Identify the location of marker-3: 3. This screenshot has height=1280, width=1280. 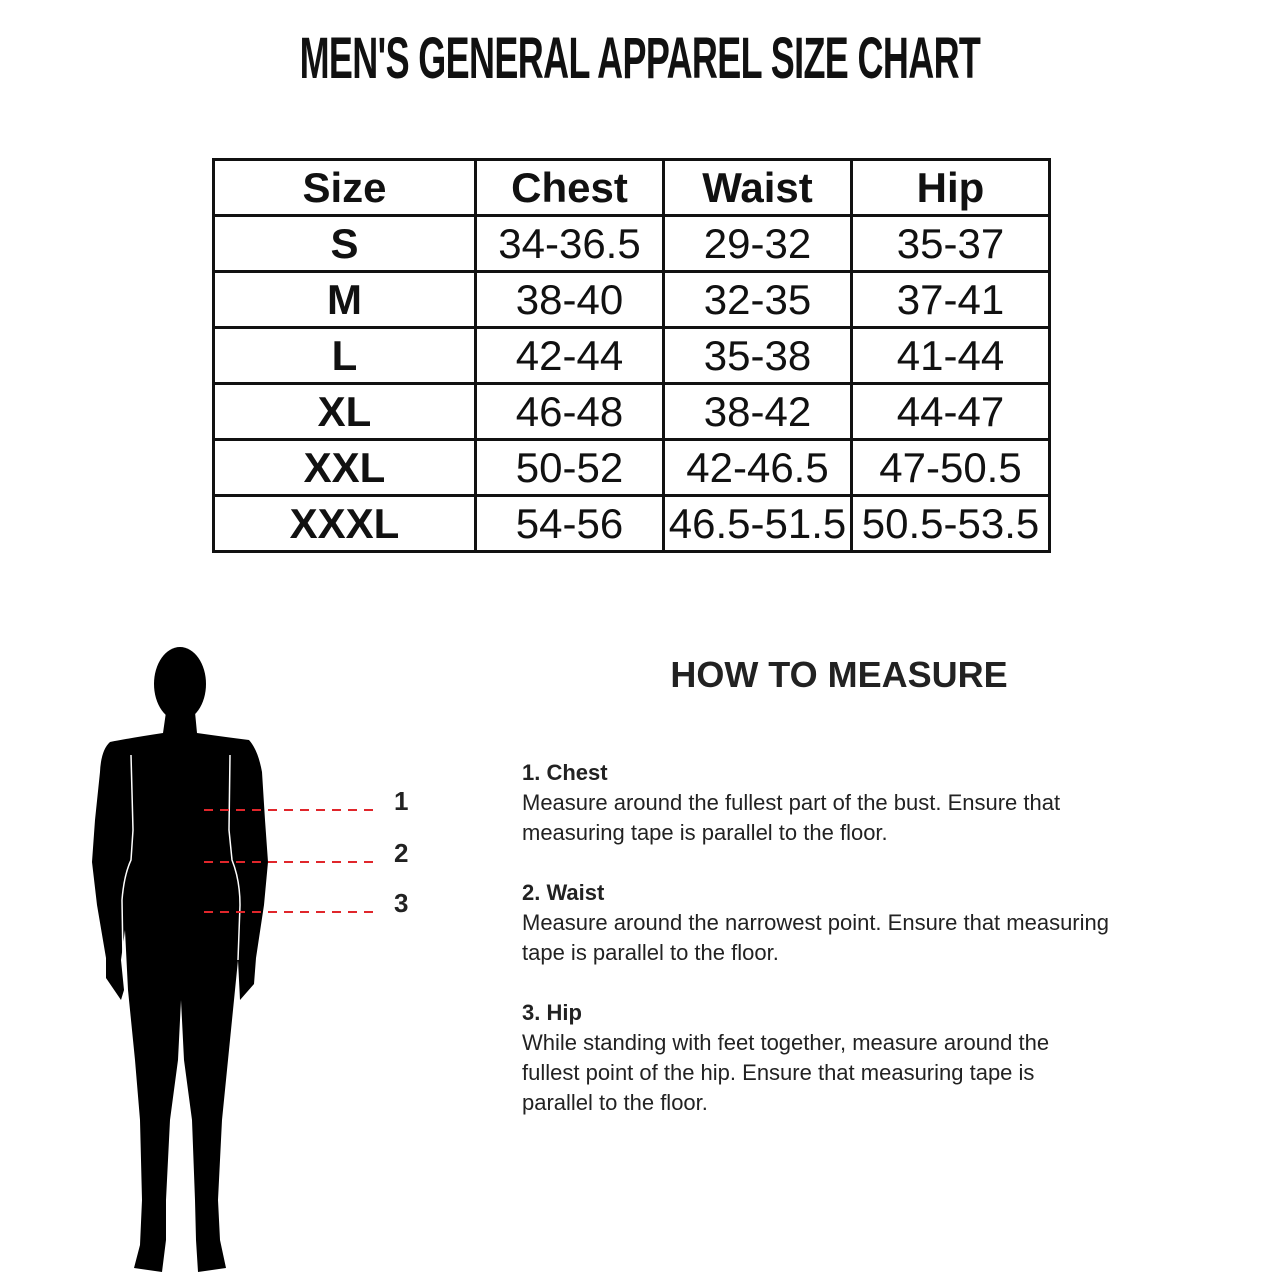
(401, 903).